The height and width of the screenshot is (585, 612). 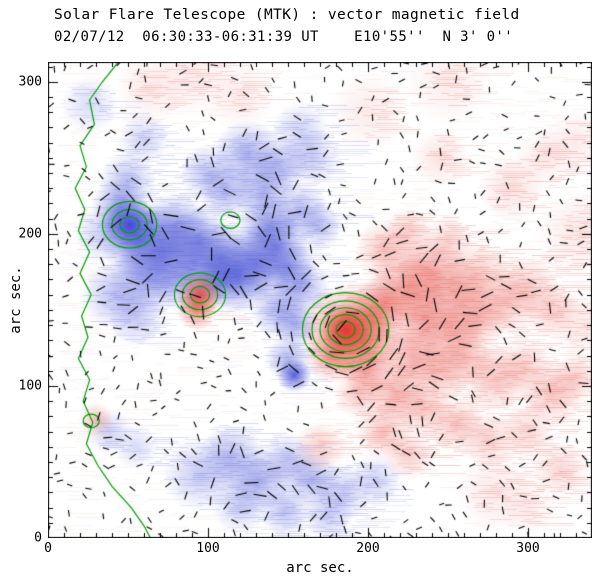 What do you see at coordinates (320, 568) in the screenshot?
I see `x-axis-label: arc sec.` at bounding box center [320, 568].